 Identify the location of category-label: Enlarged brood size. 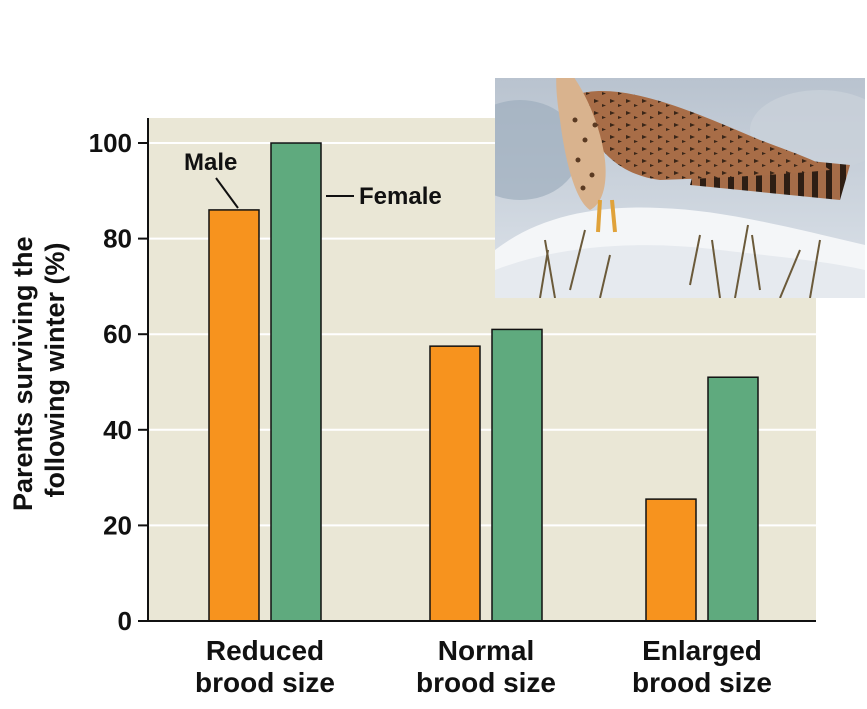
(702, 666).